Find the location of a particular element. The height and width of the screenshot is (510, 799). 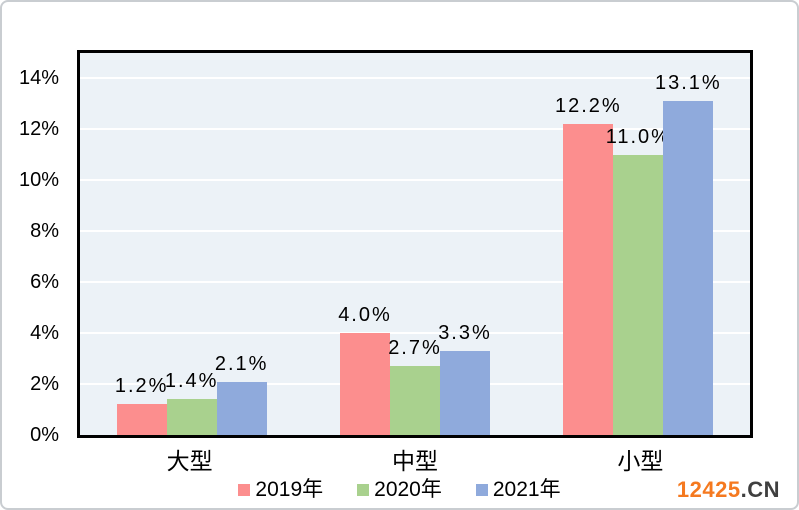

gridline-4% is located at coordinates (415, 333).